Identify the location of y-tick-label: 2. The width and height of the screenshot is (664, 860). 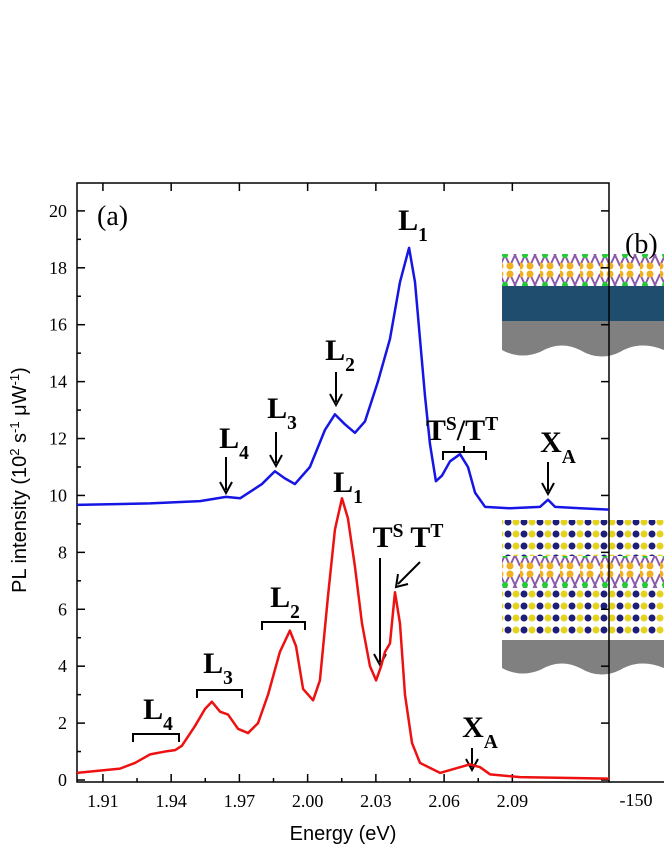
(62, 723).